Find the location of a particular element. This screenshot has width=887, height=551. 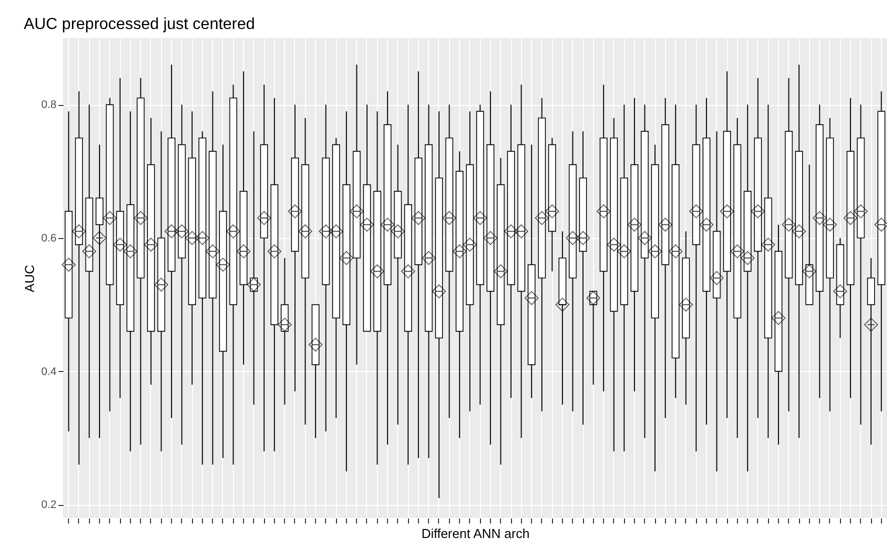

chart-title: AUC preprocessed just centered is located at coordinates (139, 24).